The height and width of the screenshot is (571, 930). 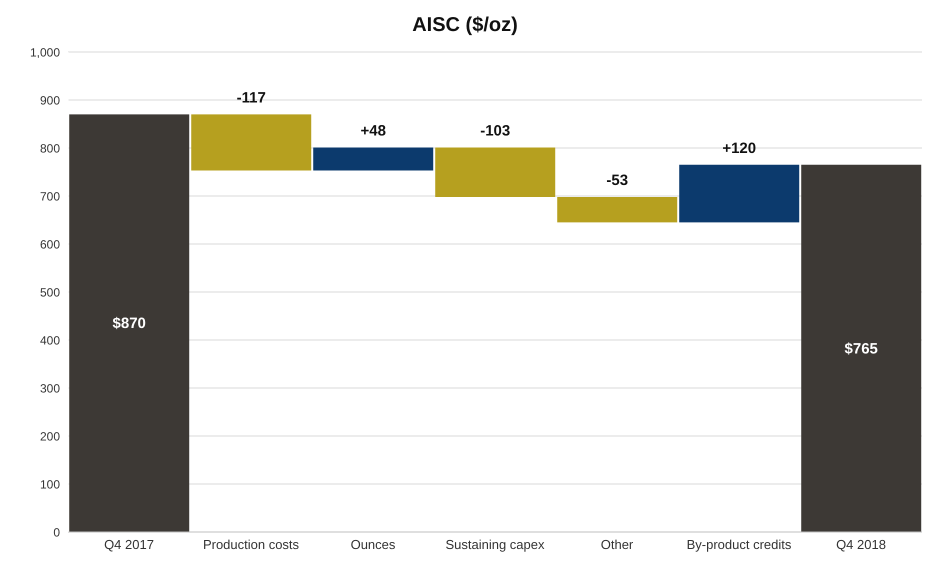 What do you see at coordinates (251, 544) in the screenshot?
I see `x-tick-label: Production costs` at bounding box center [251, 544].